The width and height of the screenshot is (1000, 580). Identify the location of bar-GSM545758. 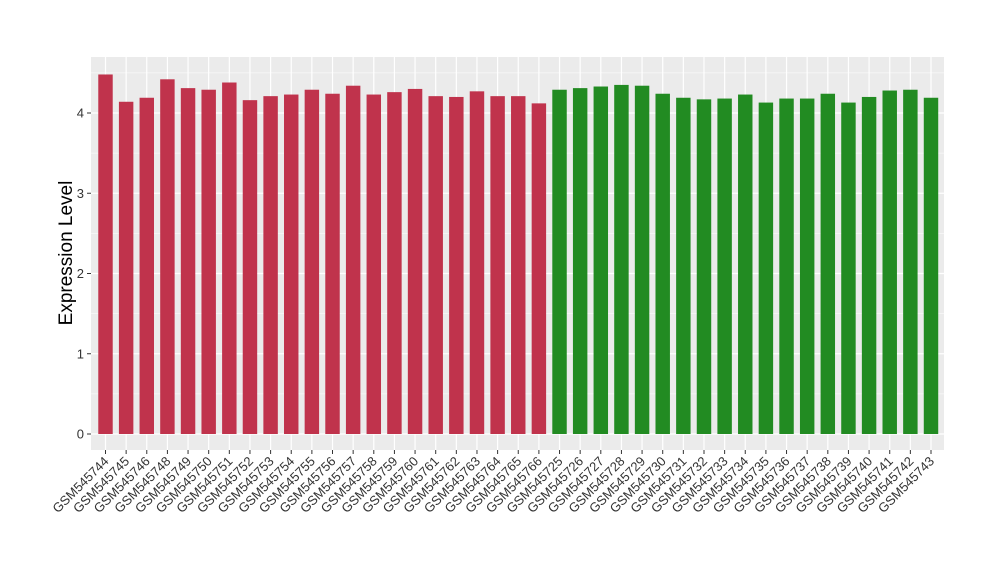
(374, 264).